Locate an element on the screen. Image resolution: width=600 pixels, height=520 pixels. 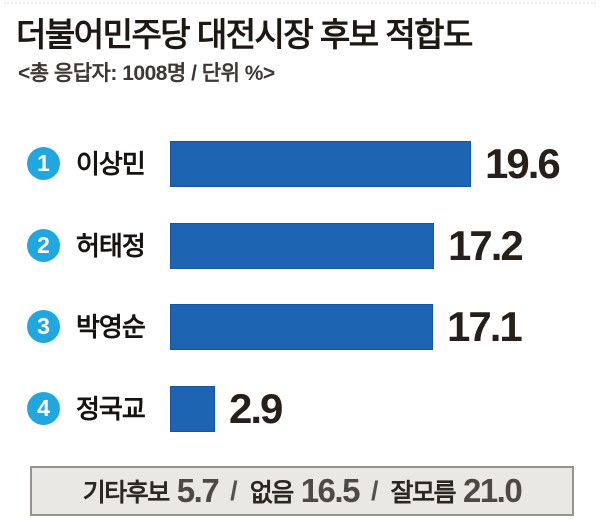
watermark-dash is located at coordinates (279, 460).